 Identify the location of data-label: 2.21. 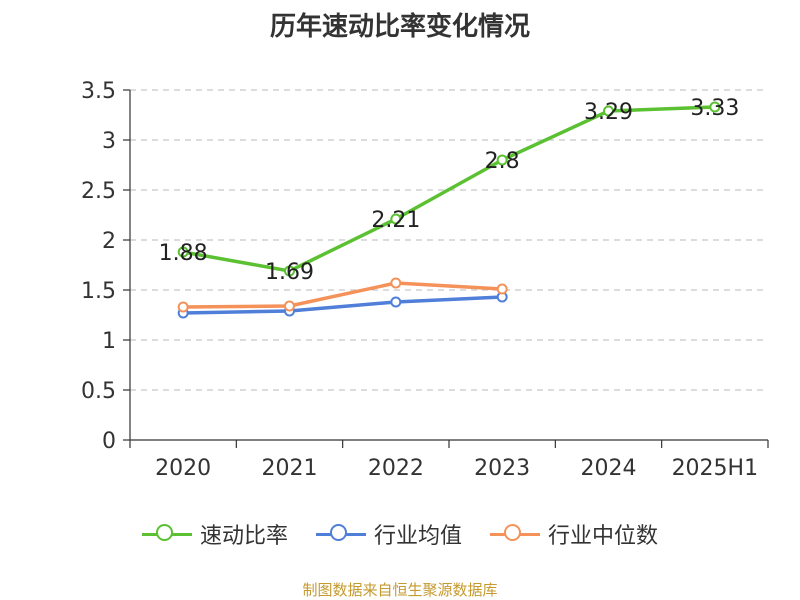
(395, 220).